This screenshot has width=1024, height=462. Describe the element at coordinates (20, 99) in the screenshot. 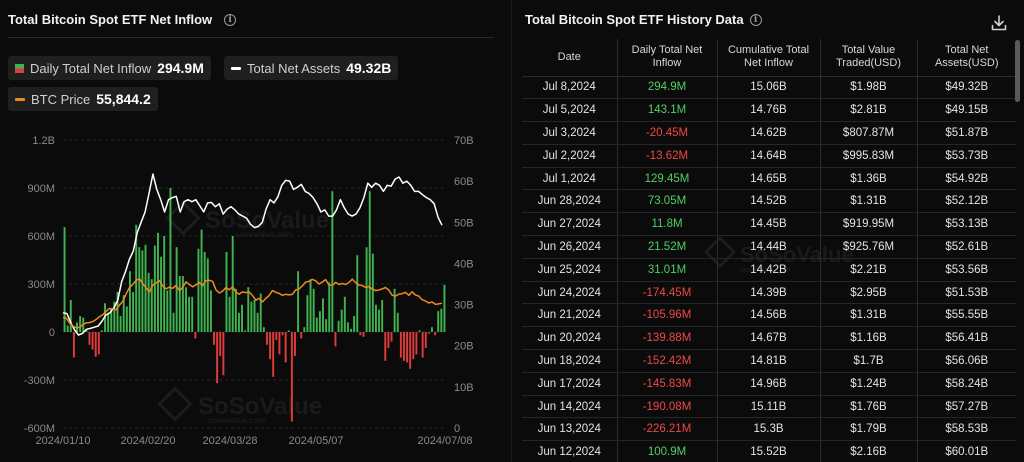

I see `line-legend-icon` at that location.